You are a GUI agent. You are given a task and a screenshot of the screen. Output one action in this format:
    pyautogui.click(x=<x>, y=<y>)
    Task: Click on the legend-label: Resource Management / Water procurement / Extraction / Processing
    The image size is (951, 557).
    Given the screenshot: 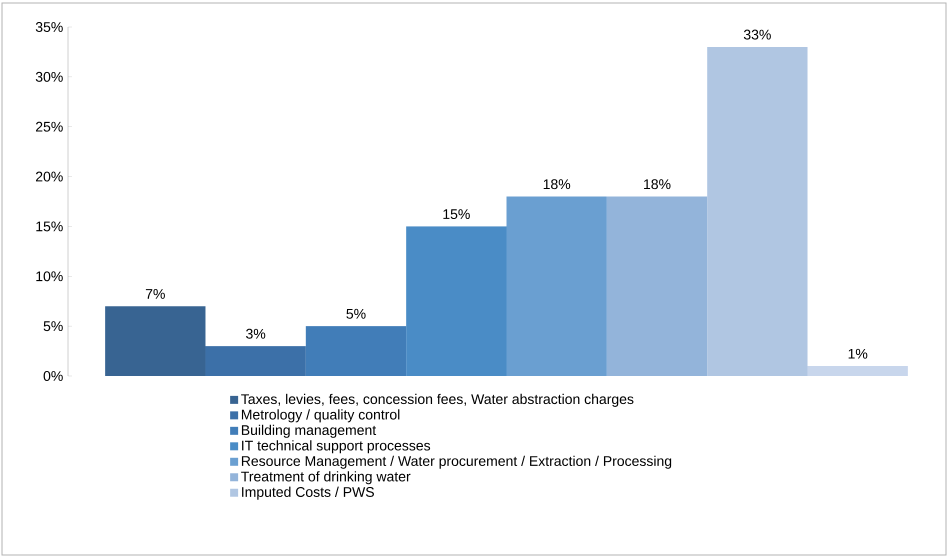 What is the action you would take?
    pyautogui.click(x=457, y=462)
    